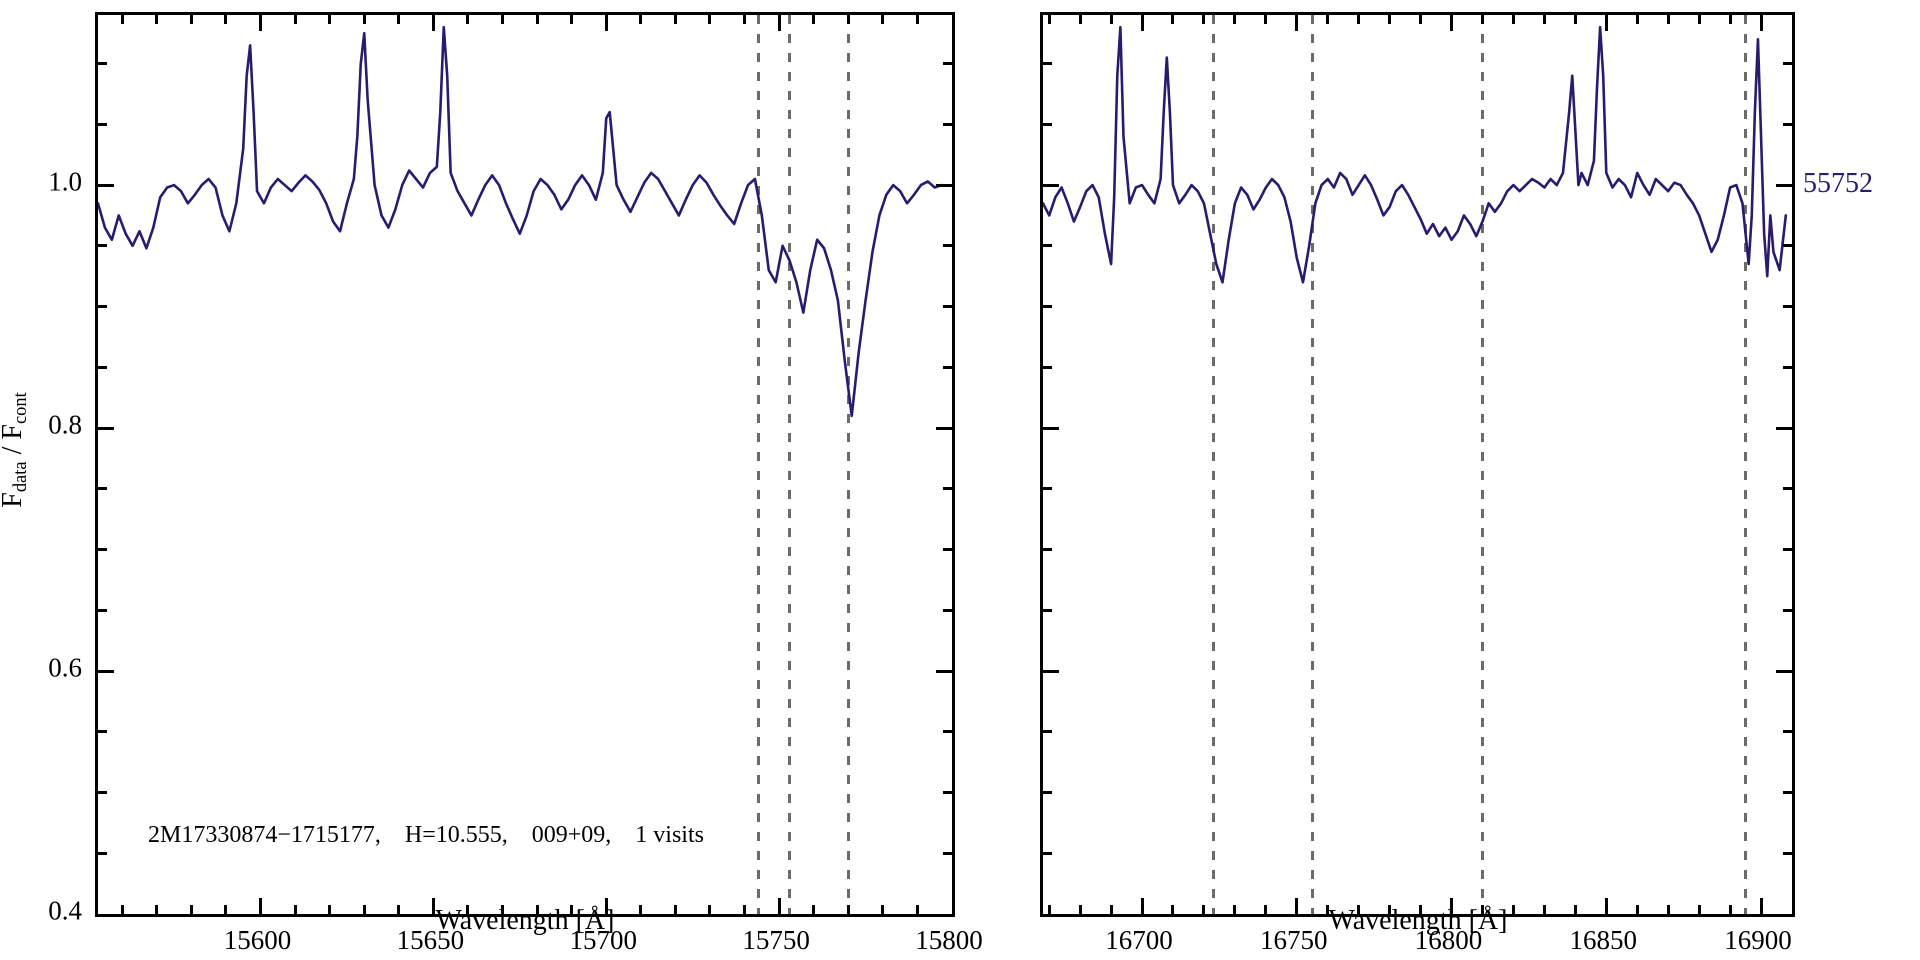 This screenshot has width=1920, height=960. What do you see at coordinates (20, 477) in the screenshot?
I see `y-axis-title-sub-data: data` at bounding box center [20, 477].